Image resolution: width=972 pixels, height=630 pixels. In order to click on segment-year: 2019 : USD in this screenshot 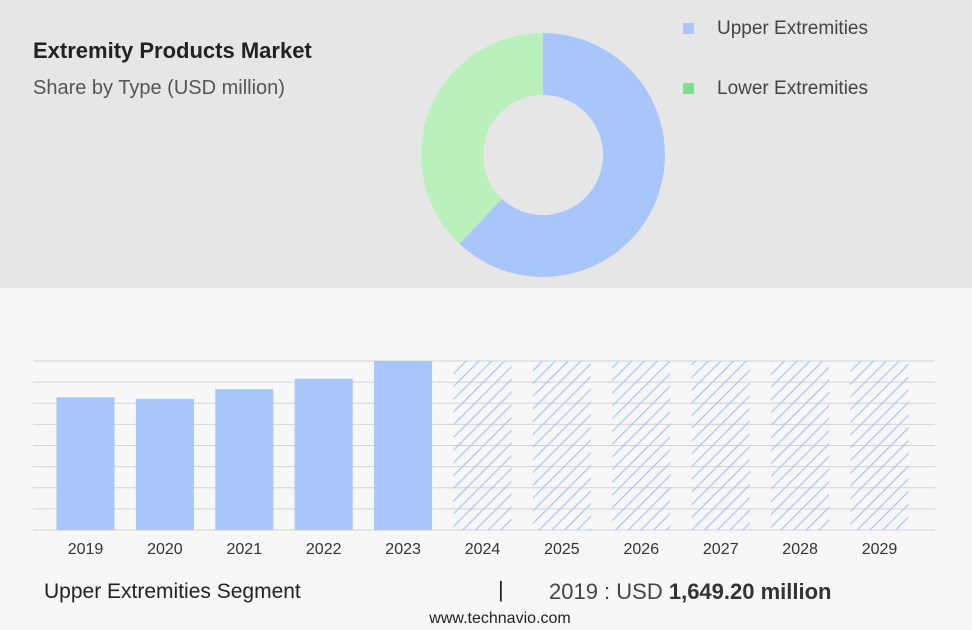, I will do `click(609, 591)`.